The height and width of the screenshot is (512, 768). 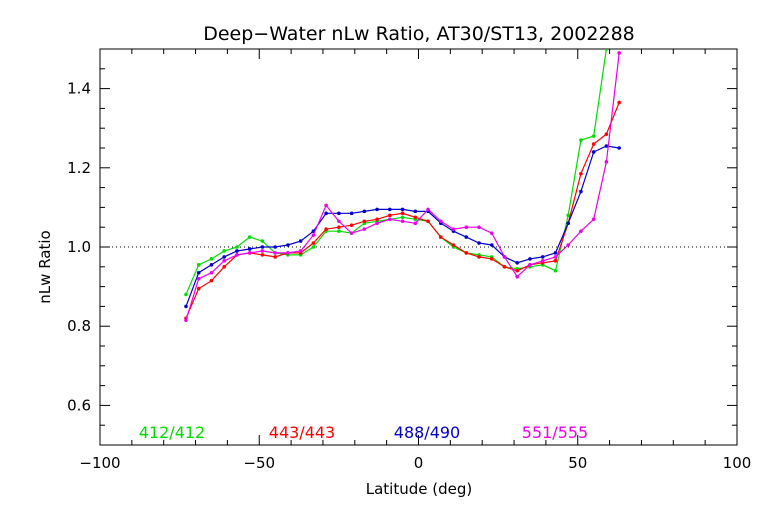 What do you see at coordinates (419, 463) in the screenshot?
I see `x-tick-label: 0` at bounding box center [419, 463].